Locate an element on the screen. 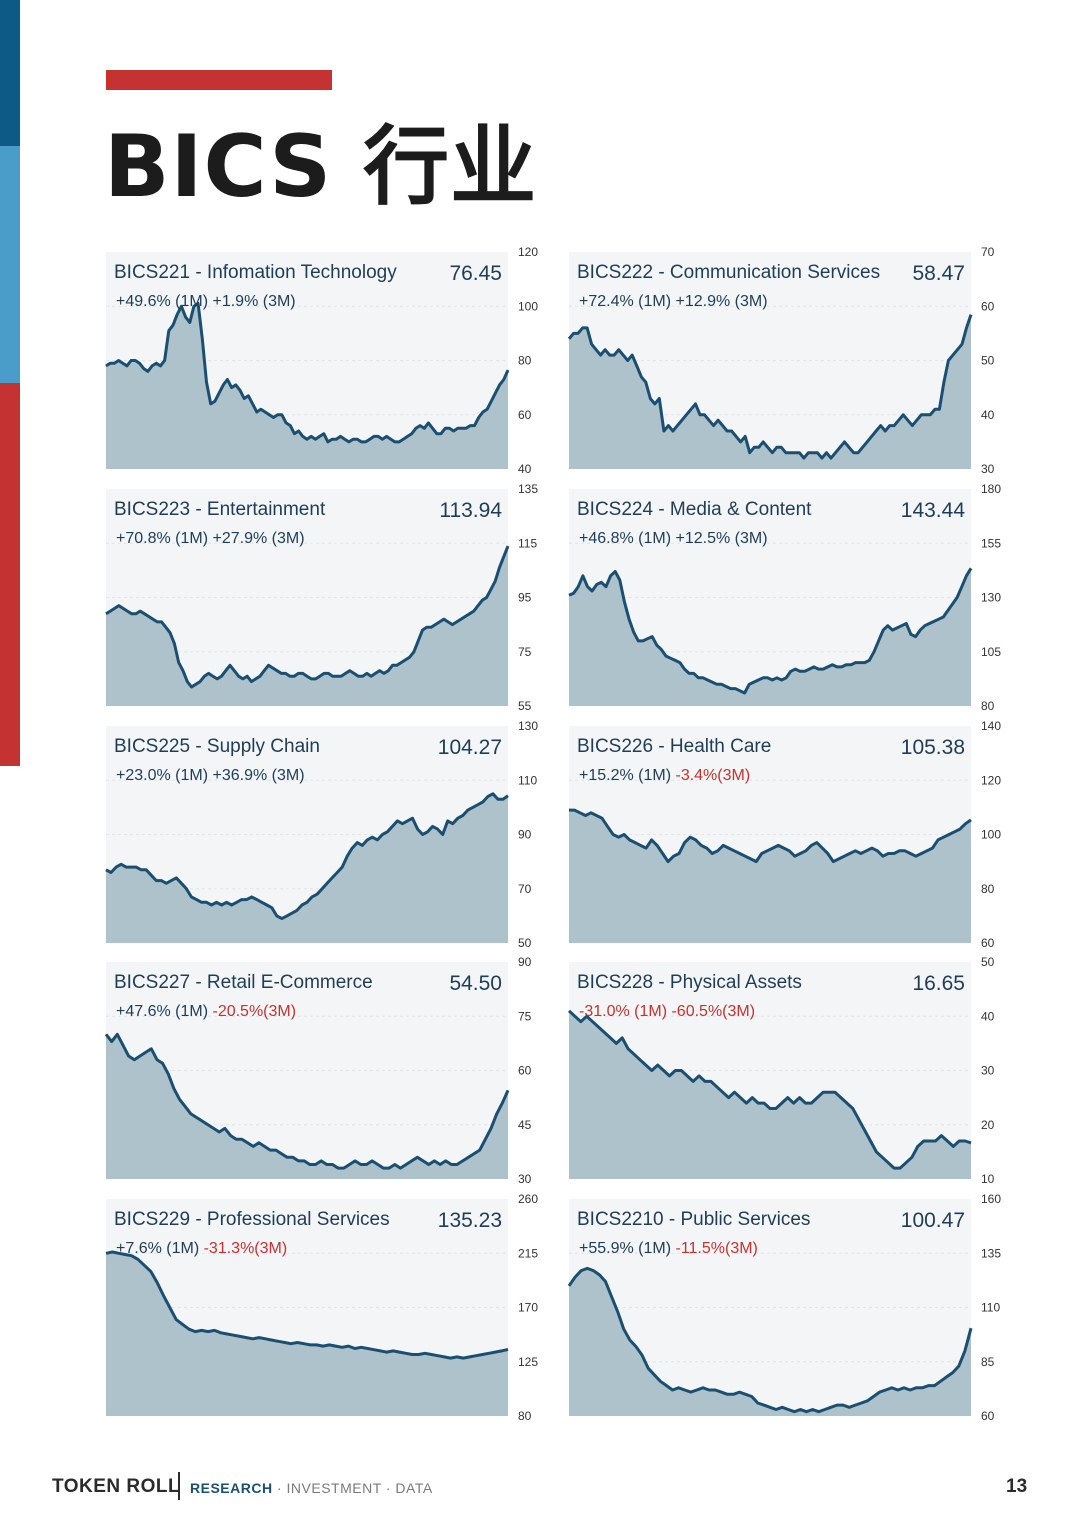 The height and width of the screenshot is (1527, 1080). y-tick-label: 260 is located at coordinates (528, 1199).